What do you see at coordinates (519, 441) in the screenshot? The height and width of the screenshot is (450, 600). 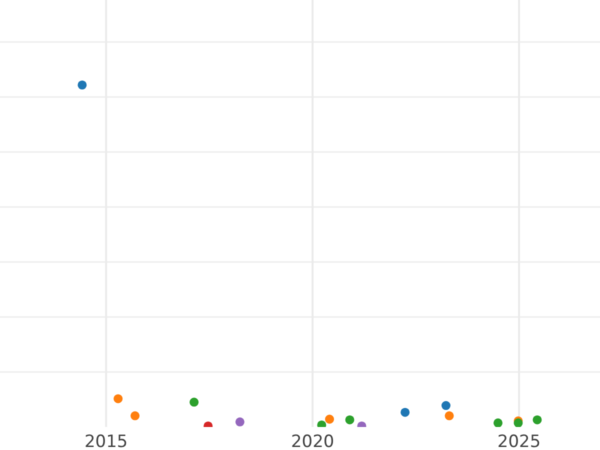 I see `x-tick-label: 2025` at bounding box center [519, 441].